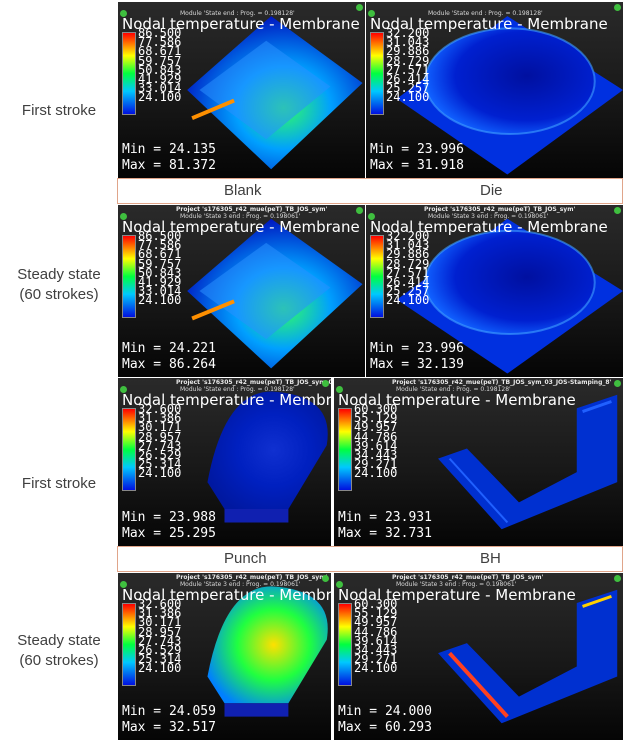 The width and height of the screenshot is (623, 742). I want to click on legend-tick: 41.929, so click(160, 281).